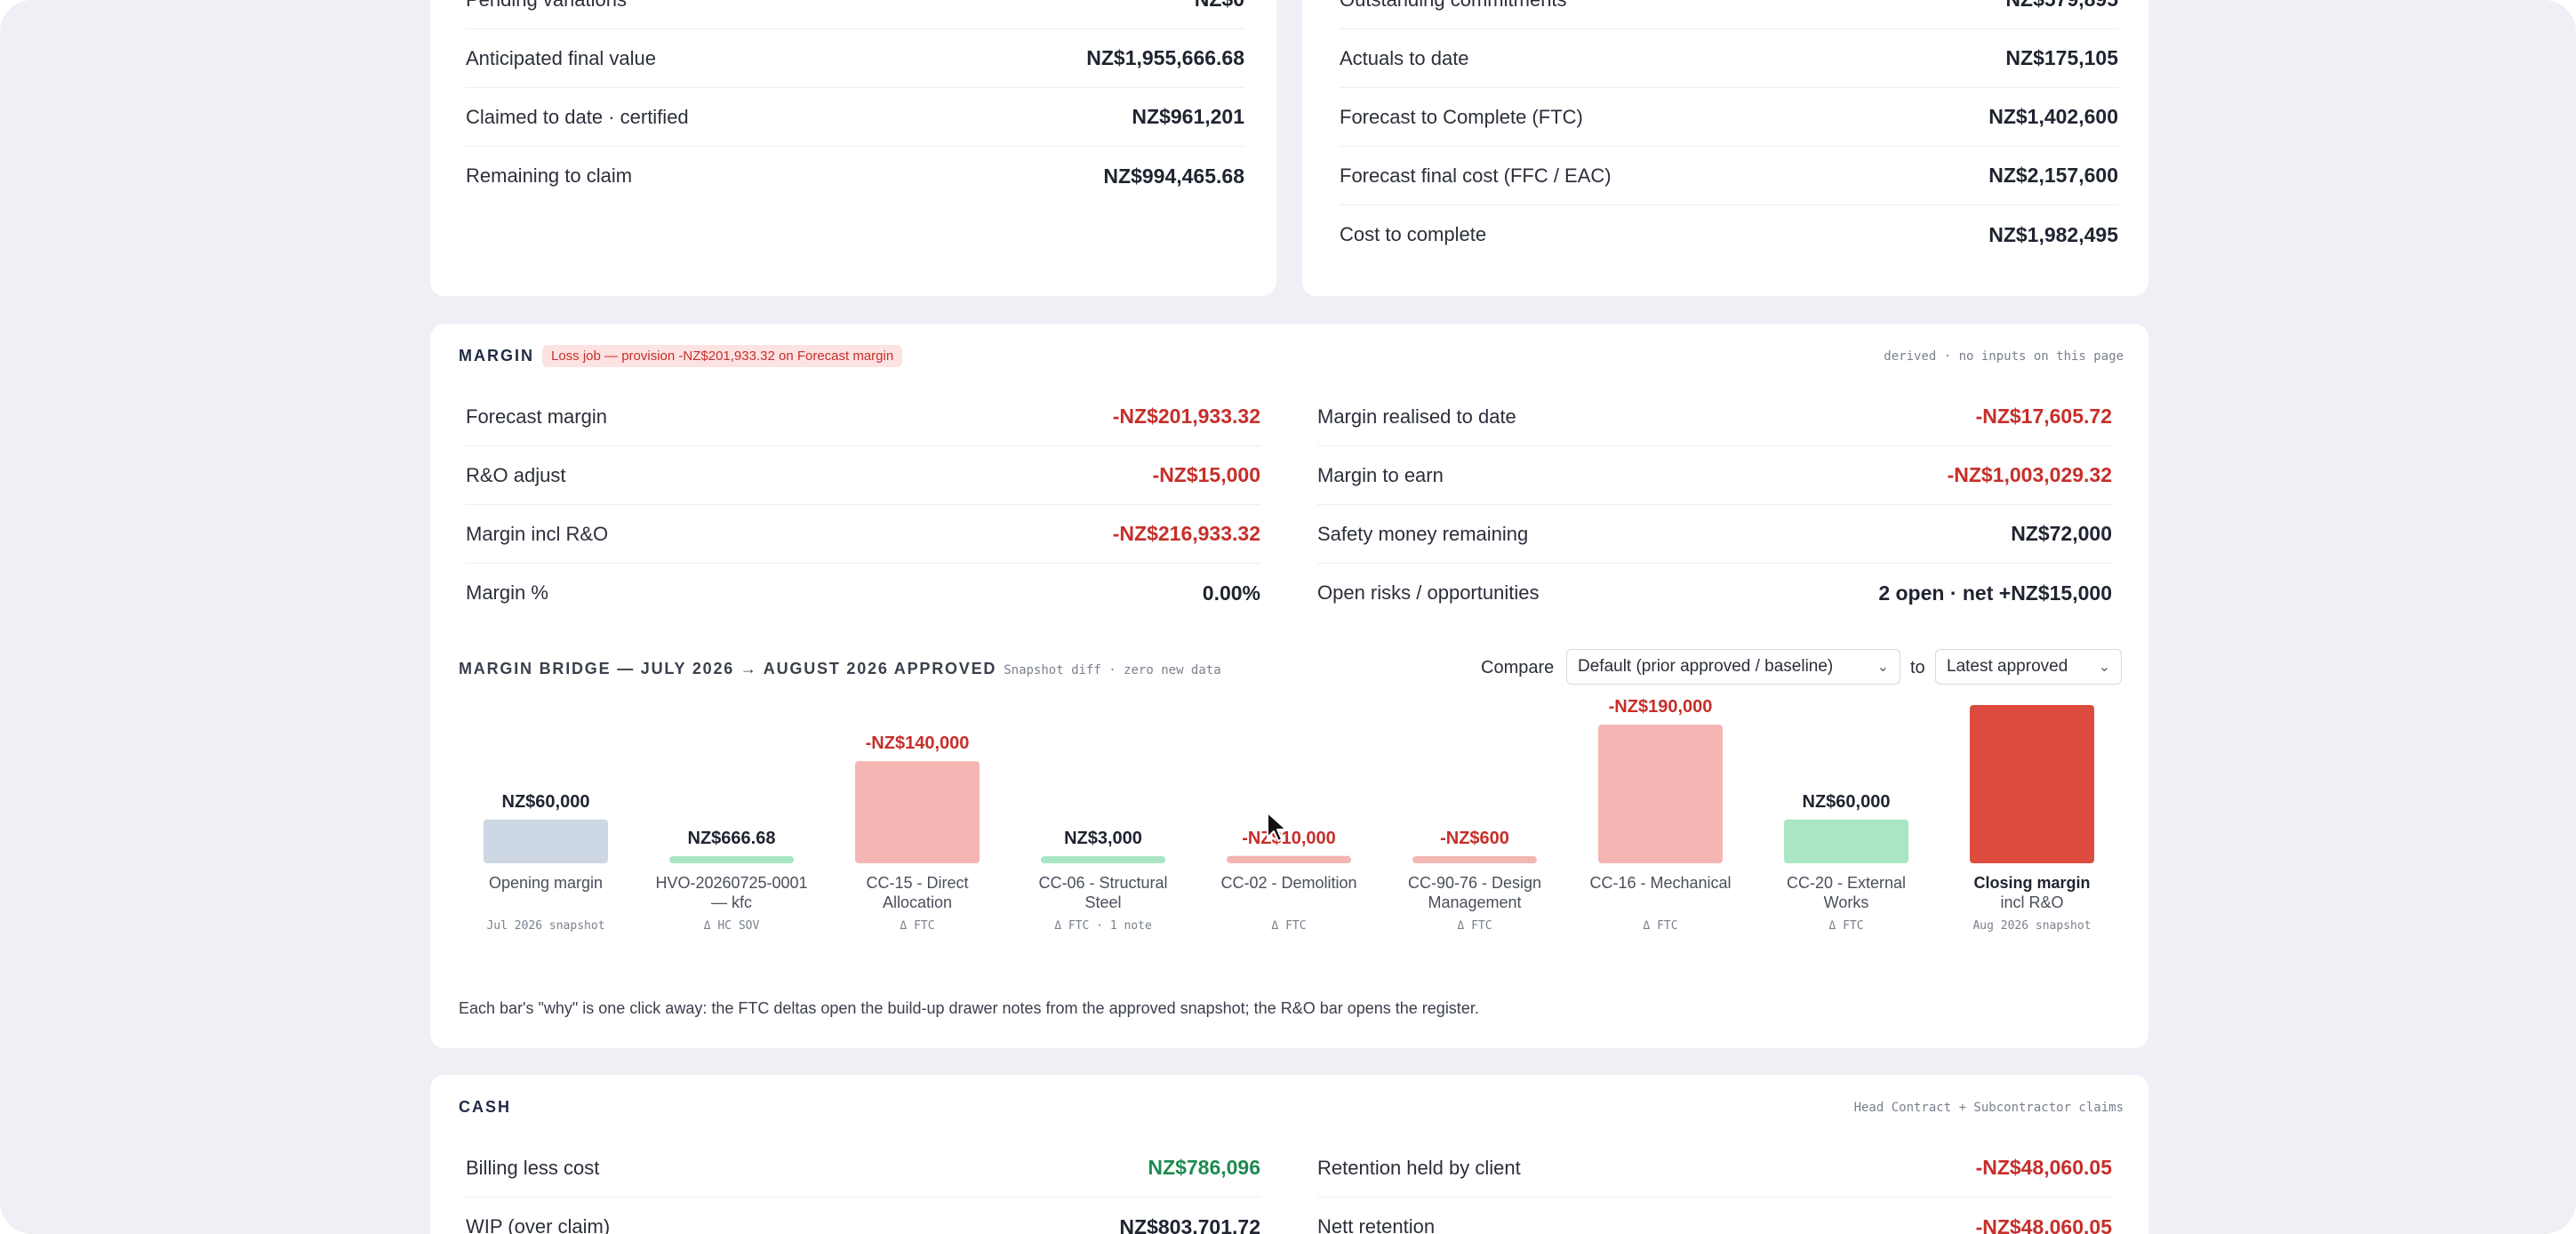  Describe the element at coordinates (1413, 234) in the screenshot. I see `kv-label: Cost to complete` at that location.